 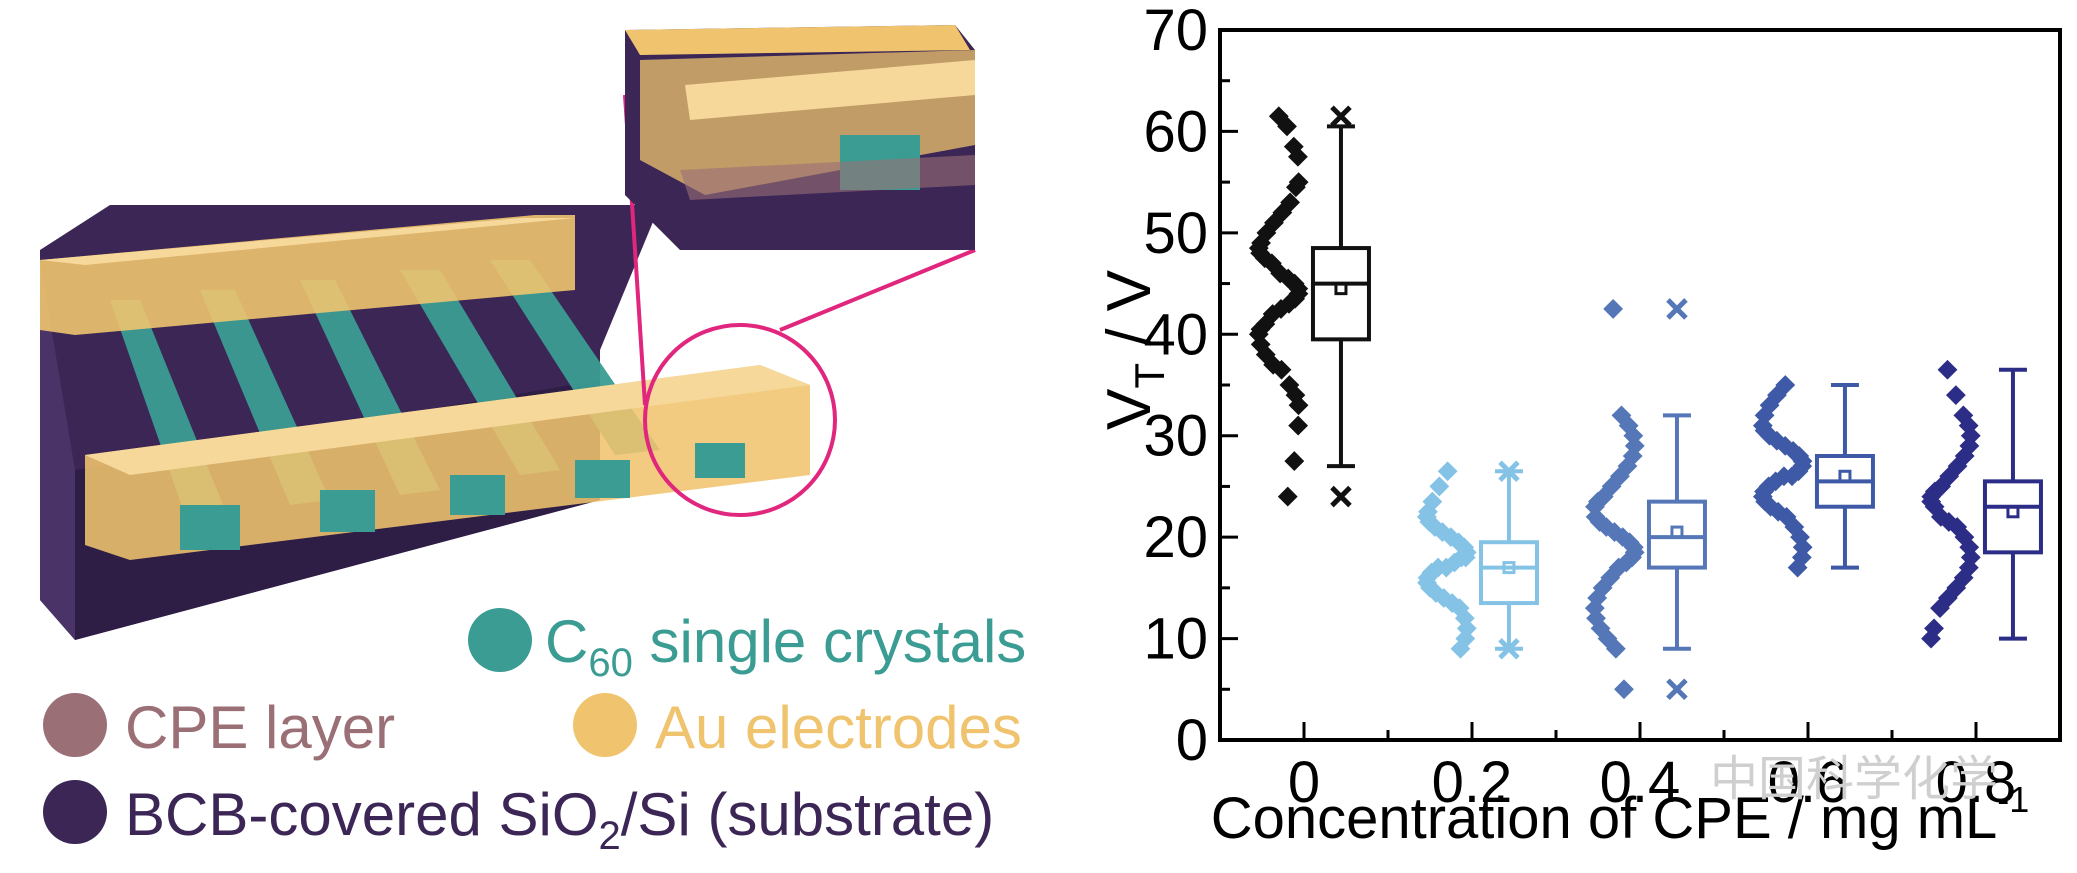 I want to click on x-tick-label: 0.2, so click(x=1472, y=782).